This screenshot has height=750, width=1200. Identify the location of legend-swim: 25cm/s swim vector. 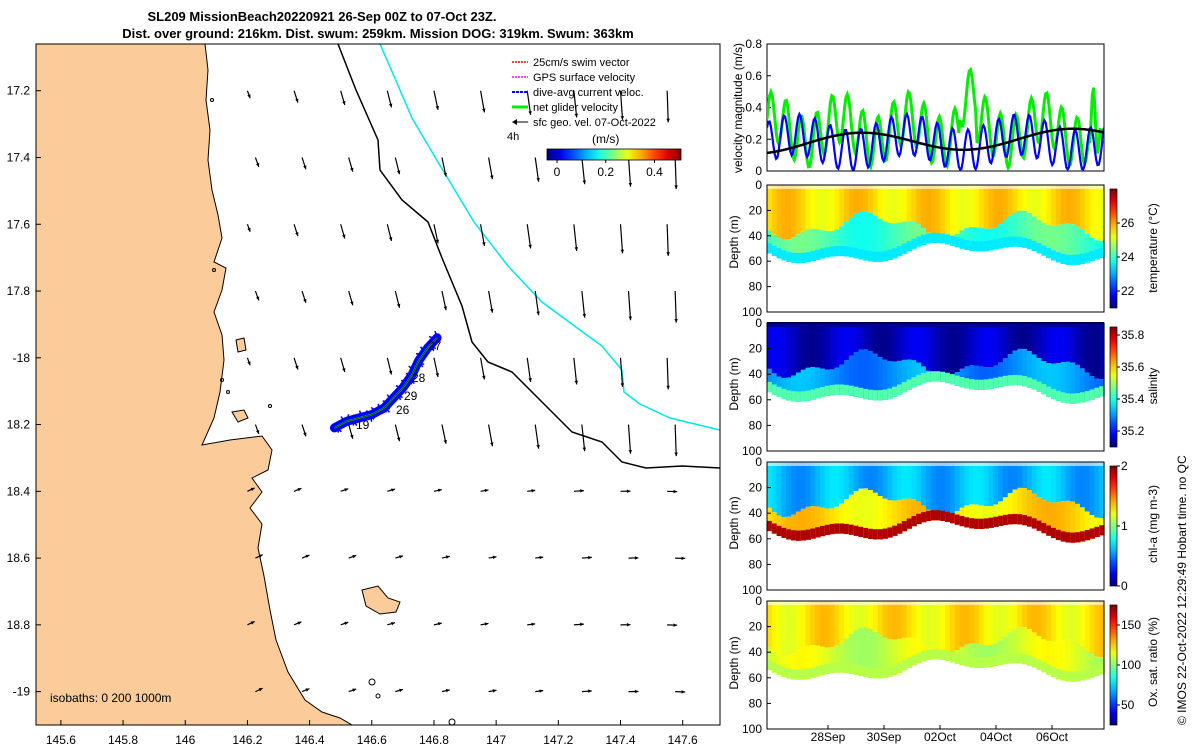
(581, 63).